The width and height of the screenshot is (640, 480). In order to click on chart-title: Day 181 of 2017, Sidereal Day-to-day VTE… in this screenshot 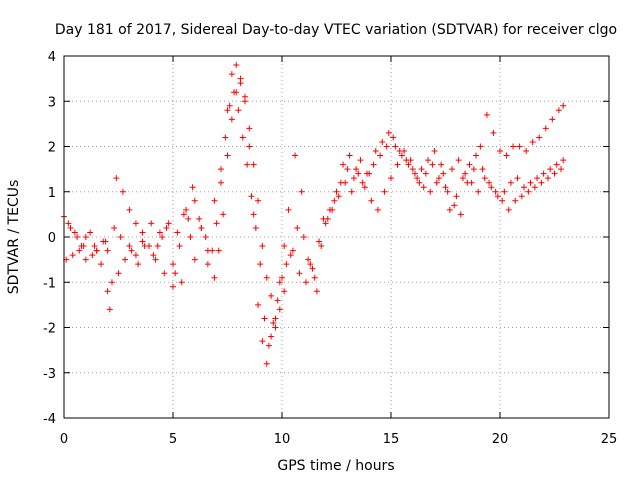, I will do `click(336, 30)`.